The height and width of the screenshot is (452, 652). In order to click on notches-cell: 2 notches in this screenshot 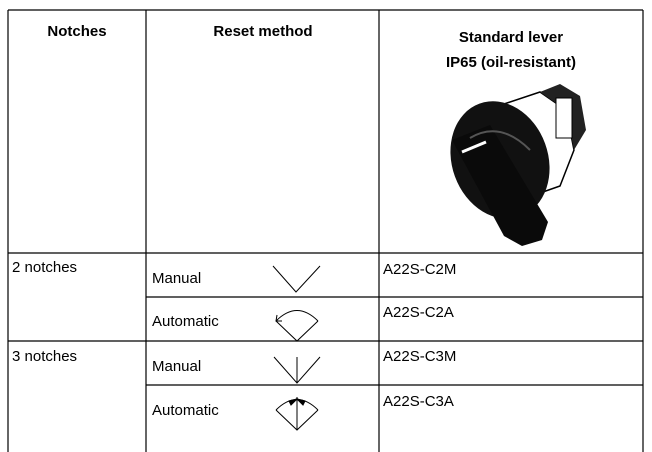, I will do `click(44, 267)`.